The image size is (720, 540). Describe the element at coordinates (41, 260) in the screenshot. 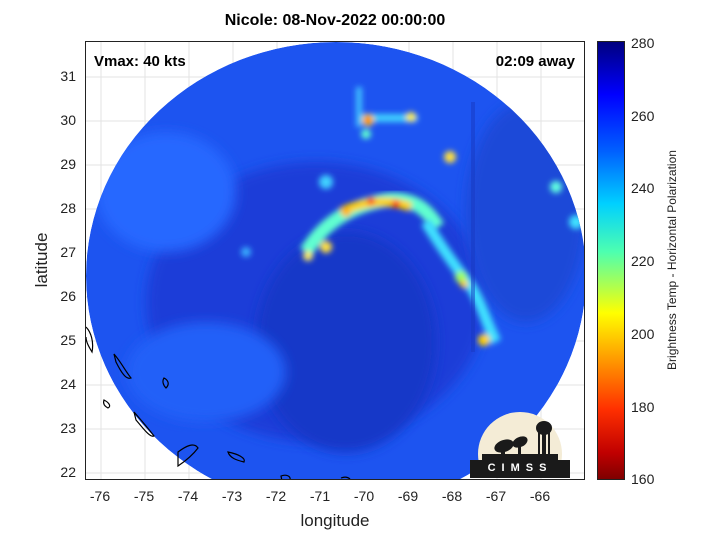

I see `y-axis-label: latitude` at that location.